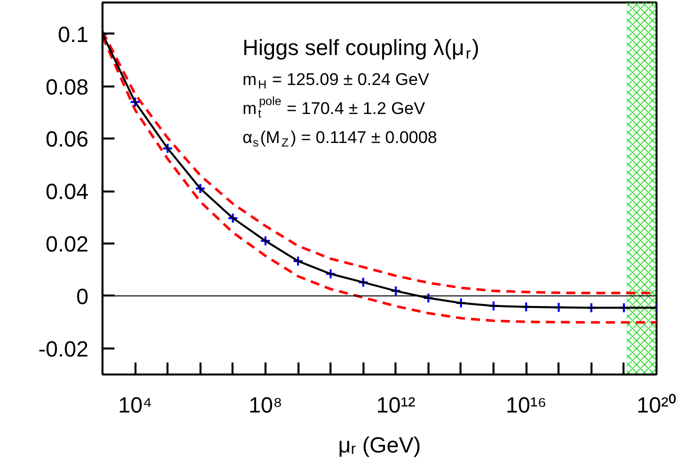 This screenshot has width=698, height=473. What do you see at coordinates (82, 296) in the screenshot?
I see `y-tick-label: 0` at bounding box center [82, 296].